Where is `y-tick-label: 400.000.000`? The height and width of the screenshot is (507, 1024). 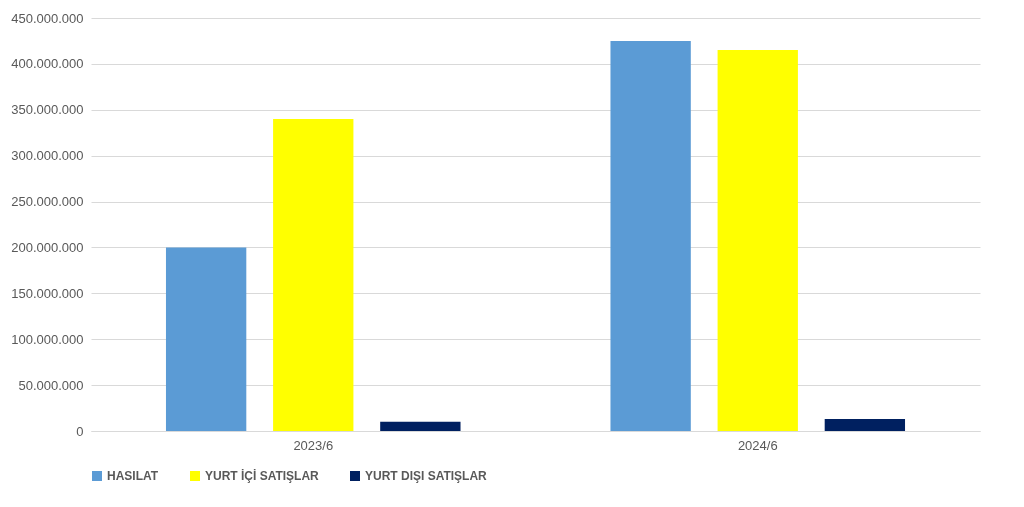
y-tick-label: 400.000.000 is located at coordinates (47, 64).